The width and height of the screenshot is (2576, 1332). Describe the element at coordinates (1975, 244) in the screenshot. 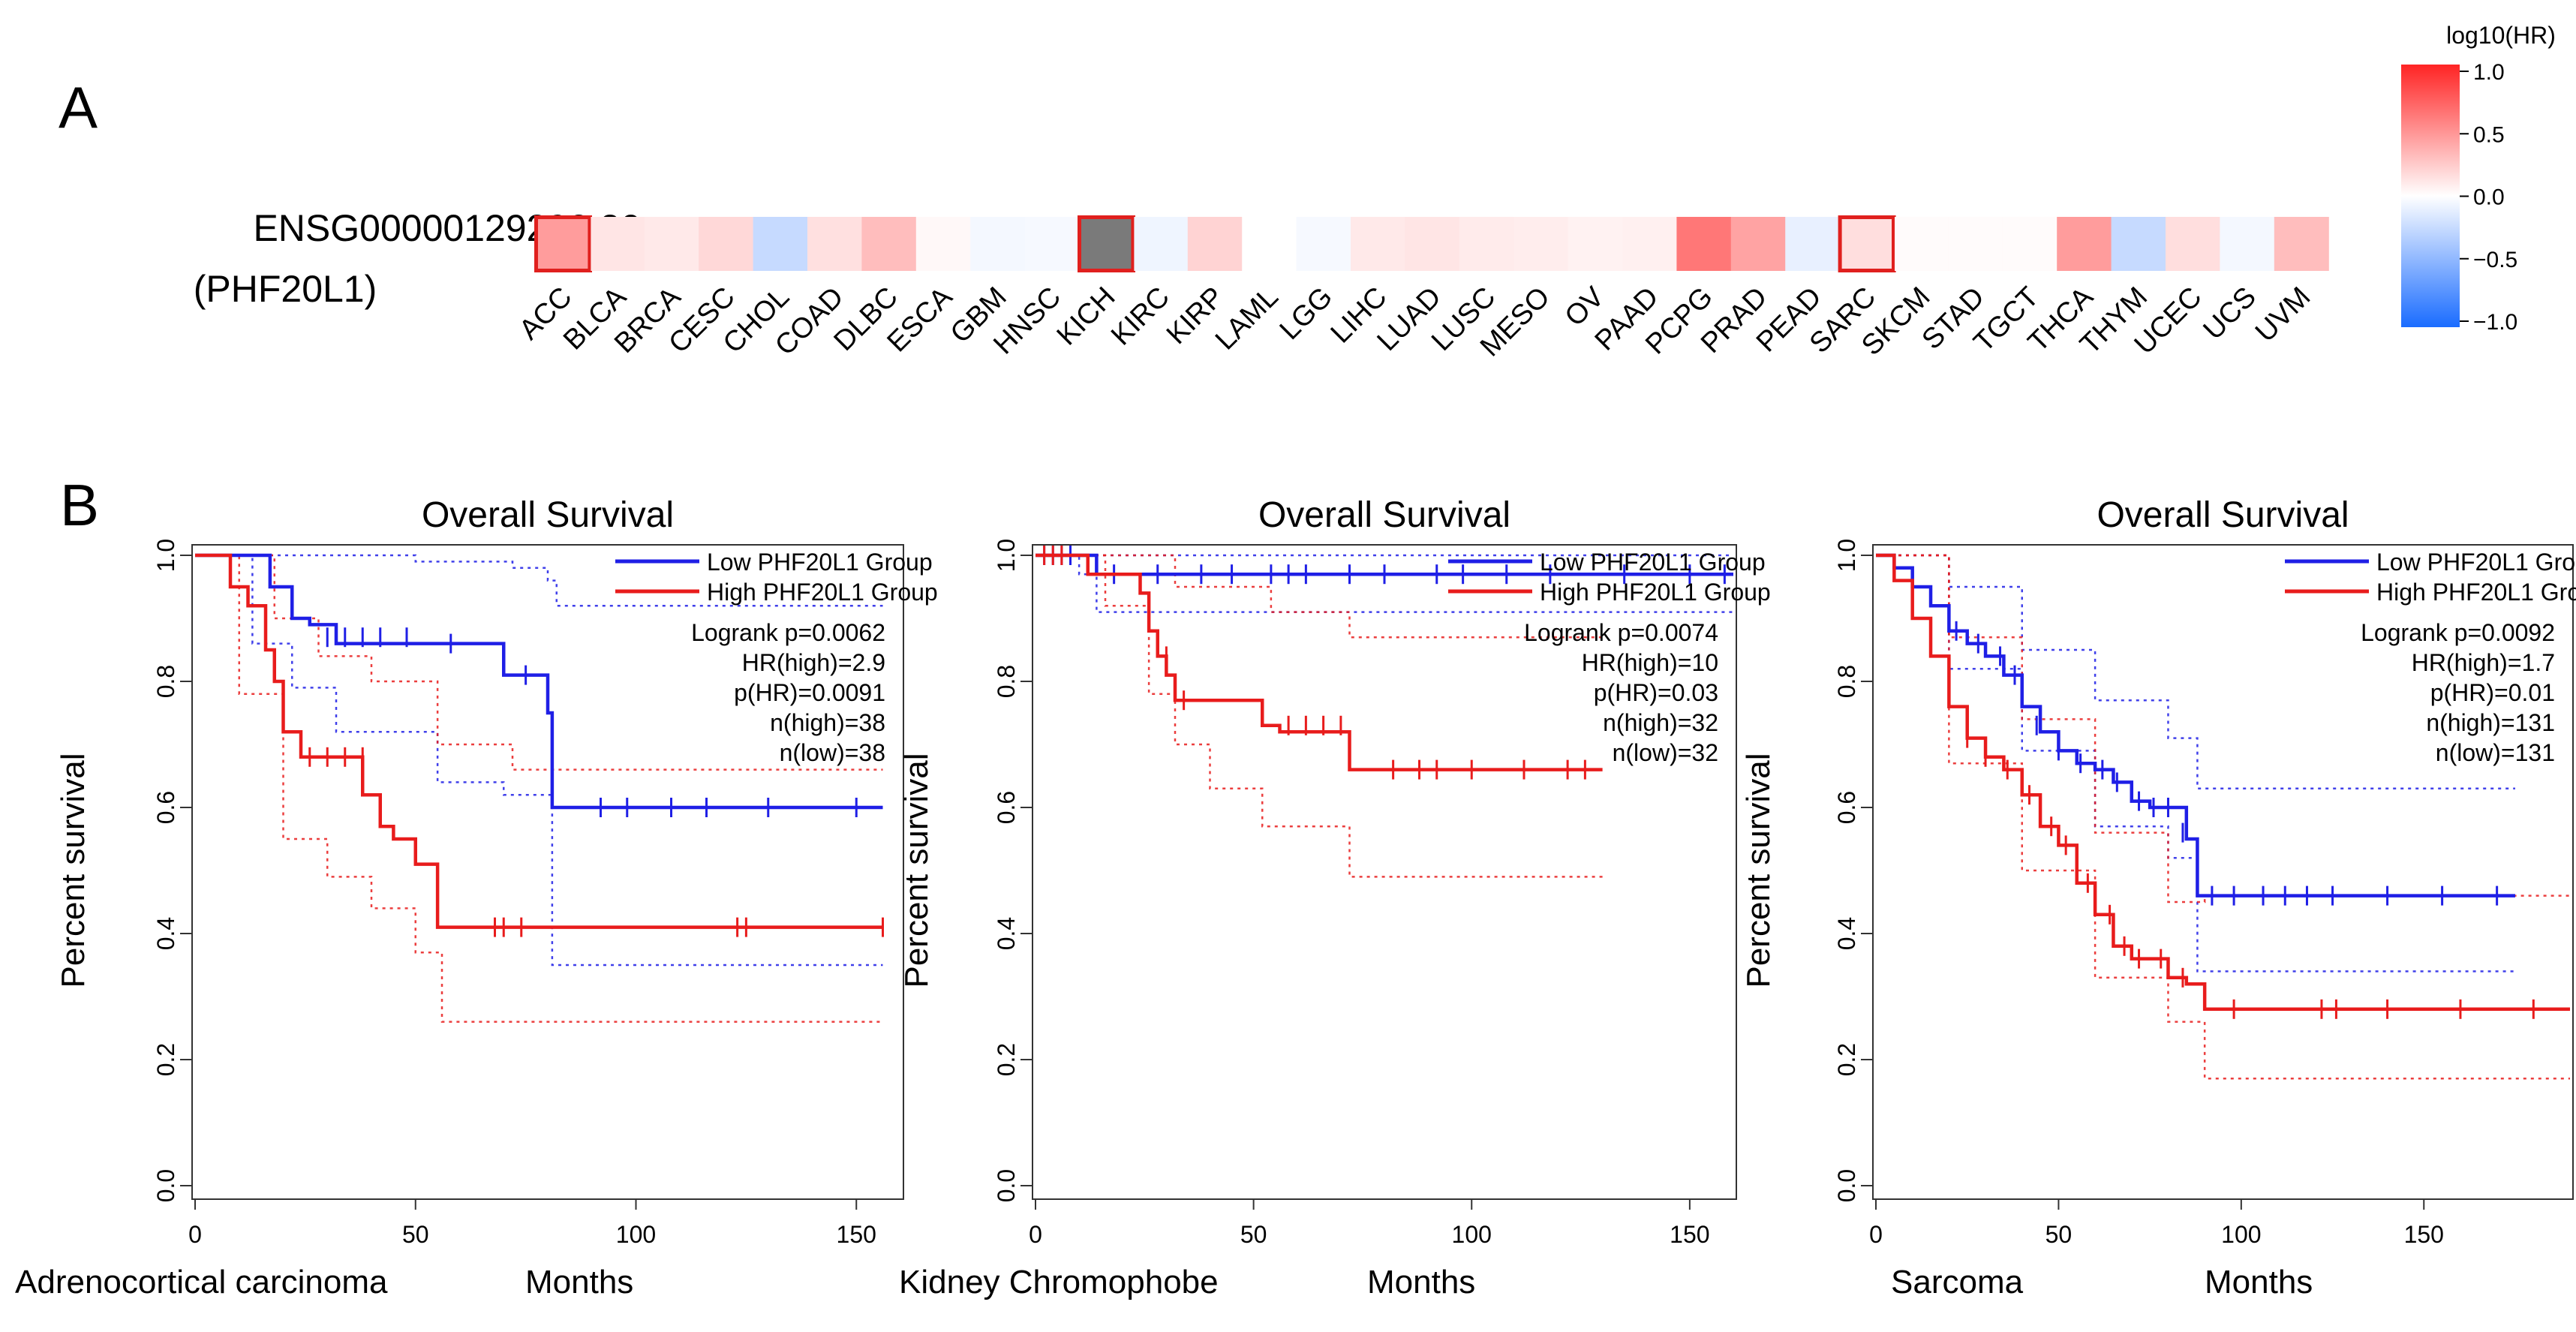

I see `heatmap-cell-stad` at that location.